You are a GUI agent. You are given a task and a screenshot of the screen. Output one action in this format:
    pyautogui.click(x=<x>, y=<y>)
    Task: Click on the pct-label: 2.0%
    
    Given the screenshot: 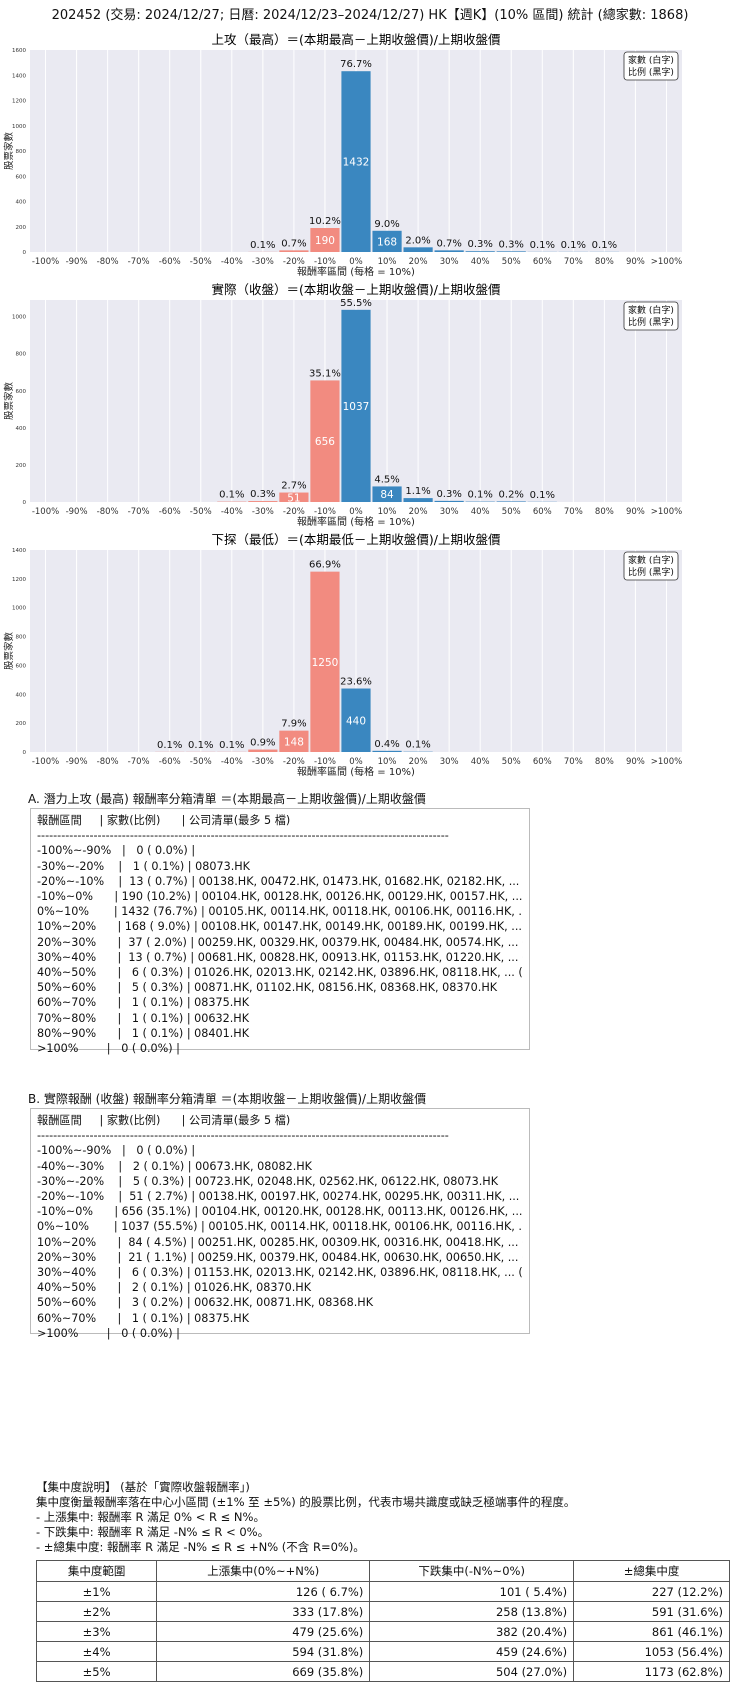 What is the action you would take?
    pyautogui.click(x=417, y=240)
    